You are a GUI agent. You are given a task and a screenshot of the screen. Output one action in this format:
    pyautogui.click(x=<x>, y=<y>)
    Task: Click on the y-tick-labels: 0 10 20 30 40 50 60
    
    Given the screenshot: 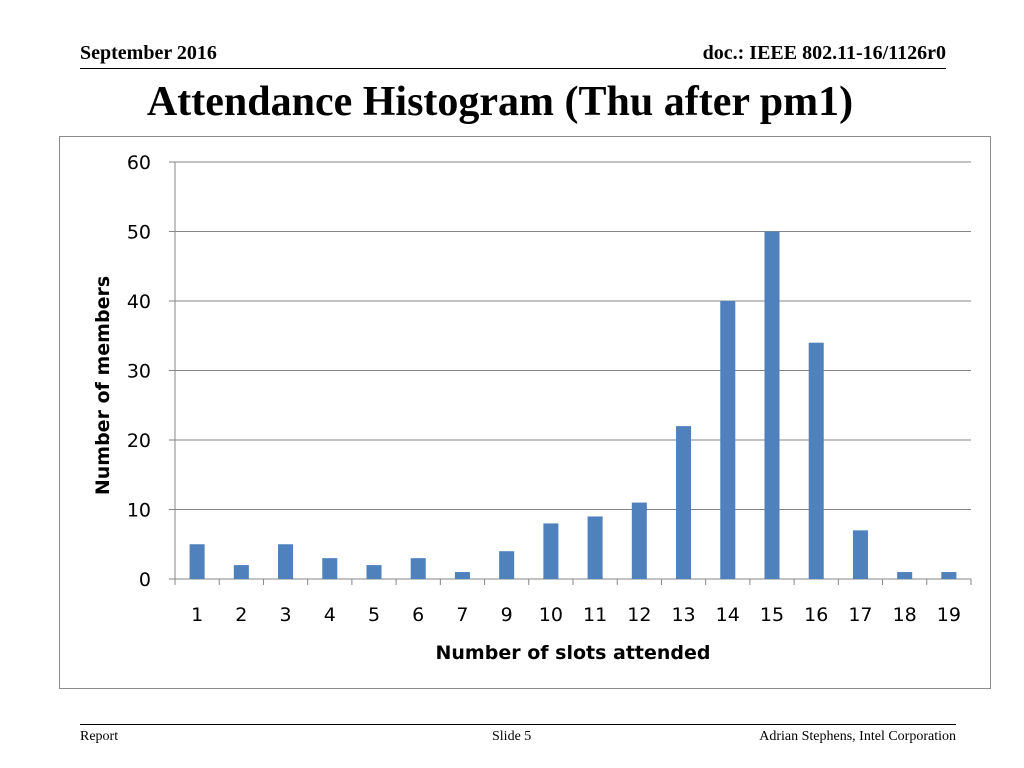 What is the action you would take?
    pyautogui.click(x=139, y=371)
    